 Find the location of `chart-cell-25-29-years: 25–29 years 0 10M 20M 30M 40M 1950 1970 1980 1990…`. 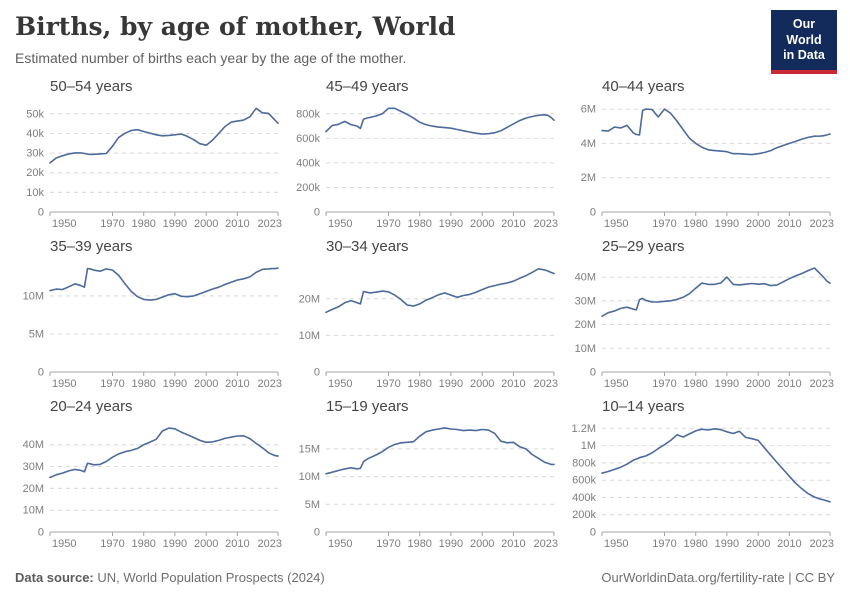

chart-cell-25-29-years: 25–29 years 0 10M 20M 30M 40M 1950 1970 1980 1990… is located at coordinates (701, 314).